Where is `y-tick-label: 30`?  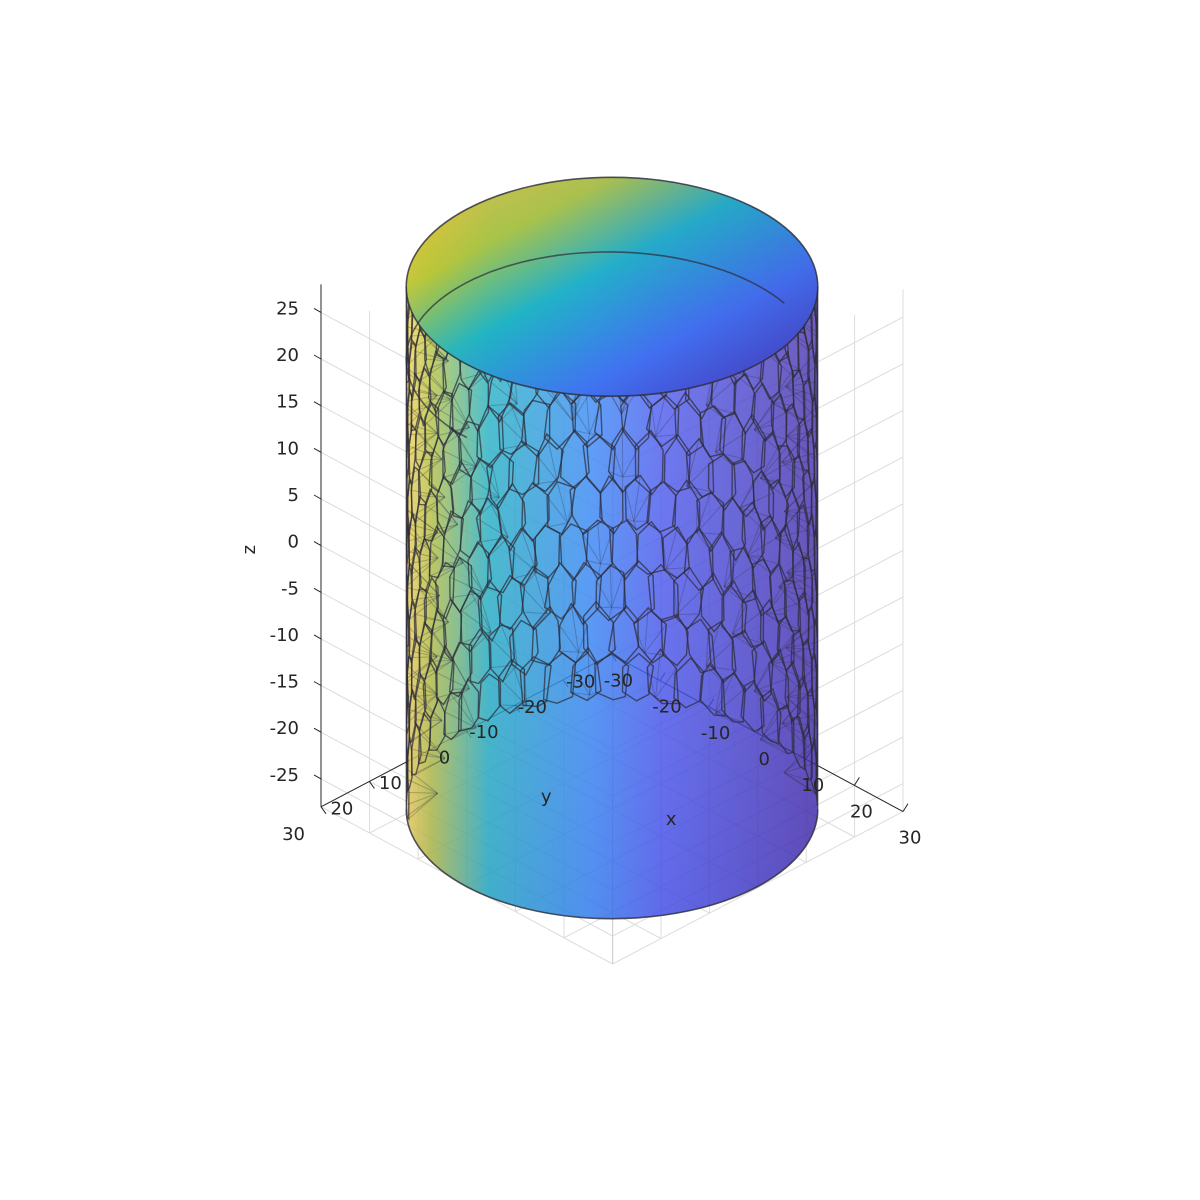
y-tick-label: 30 is located at coordinates (293, 834).